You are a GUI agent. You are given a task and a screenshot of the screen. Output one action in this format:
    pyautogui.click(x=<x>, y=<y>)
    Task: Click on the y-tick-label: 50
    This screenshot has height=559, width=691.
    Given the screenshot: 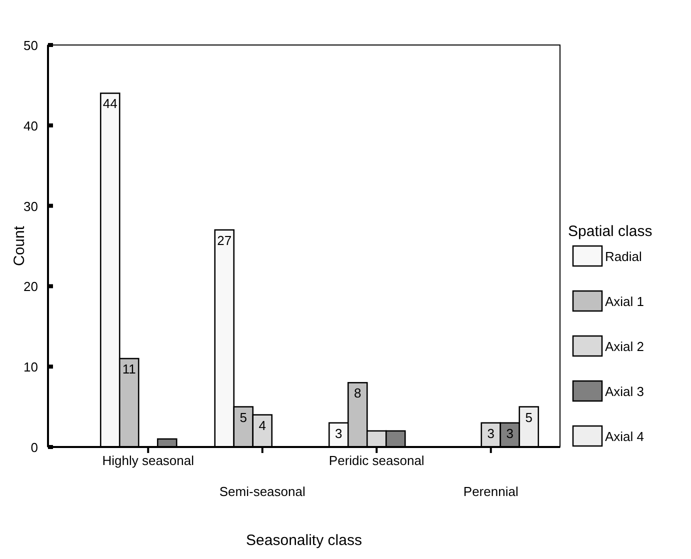 What is the action you would take?
    pyautogui.click(x=31, y=45)
    